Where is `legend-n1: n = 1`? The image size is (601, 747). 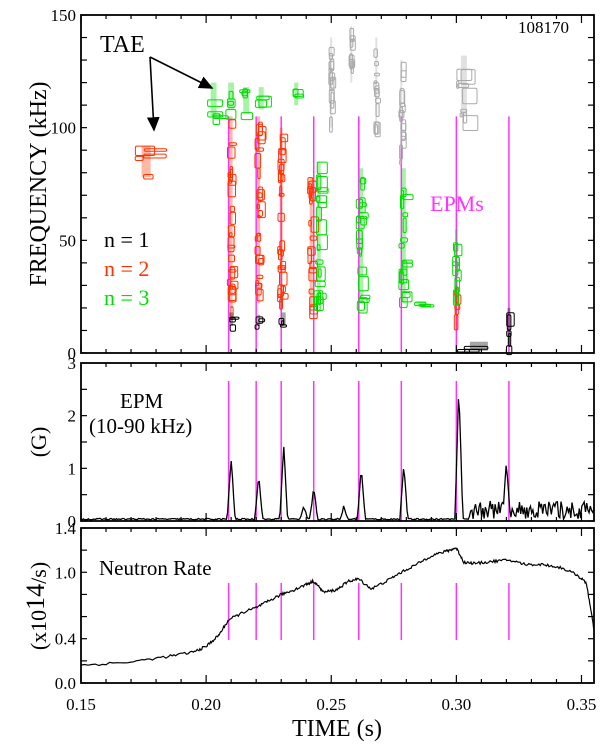
legend-n1: n = 1 is located at coordinates (126, 239).